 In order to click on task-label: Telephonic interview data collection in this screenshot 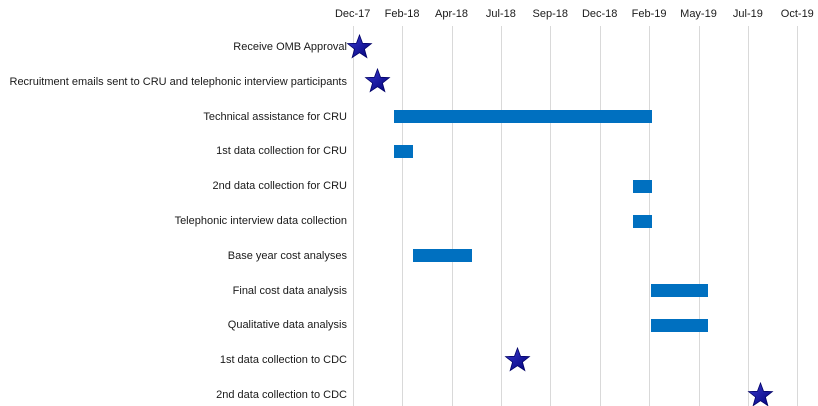, I will do `click(260, 221)`.